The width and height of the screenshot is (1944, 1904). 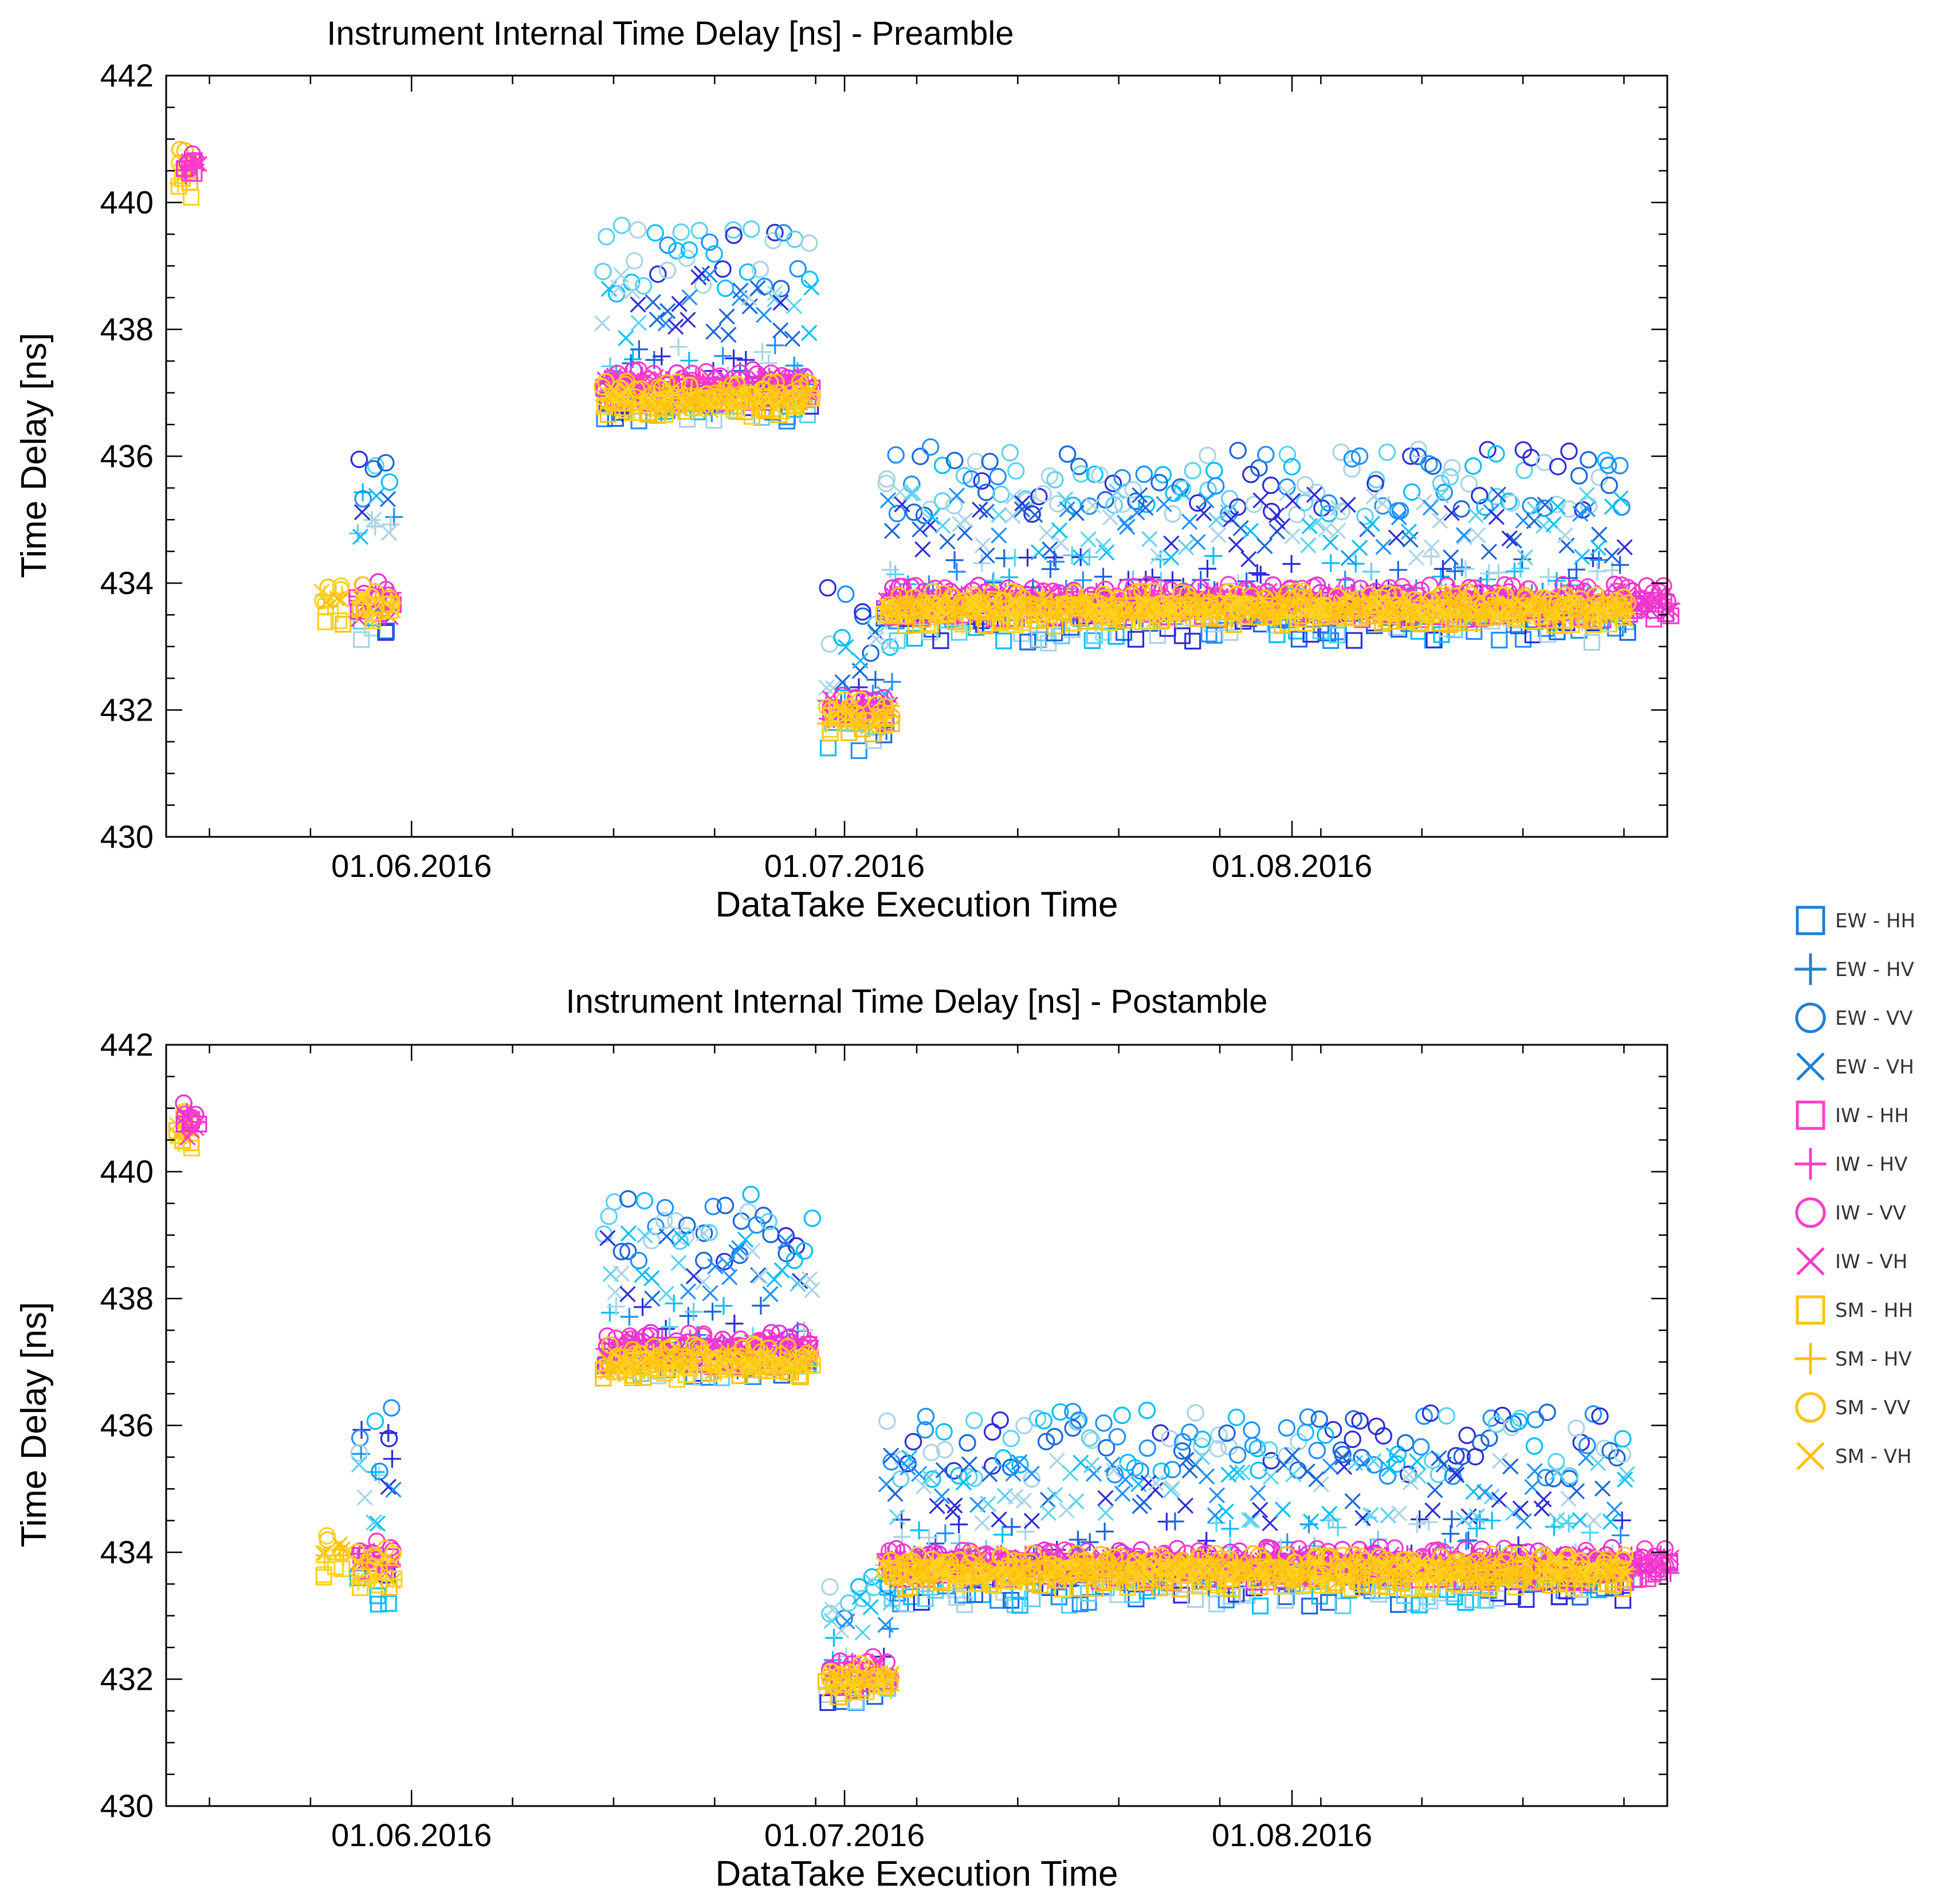 What do you see at coordinates (1292, 866) in the screenshot?
I see `x-tick-label: 01.08.2016` at bounding box center [1292, 866].